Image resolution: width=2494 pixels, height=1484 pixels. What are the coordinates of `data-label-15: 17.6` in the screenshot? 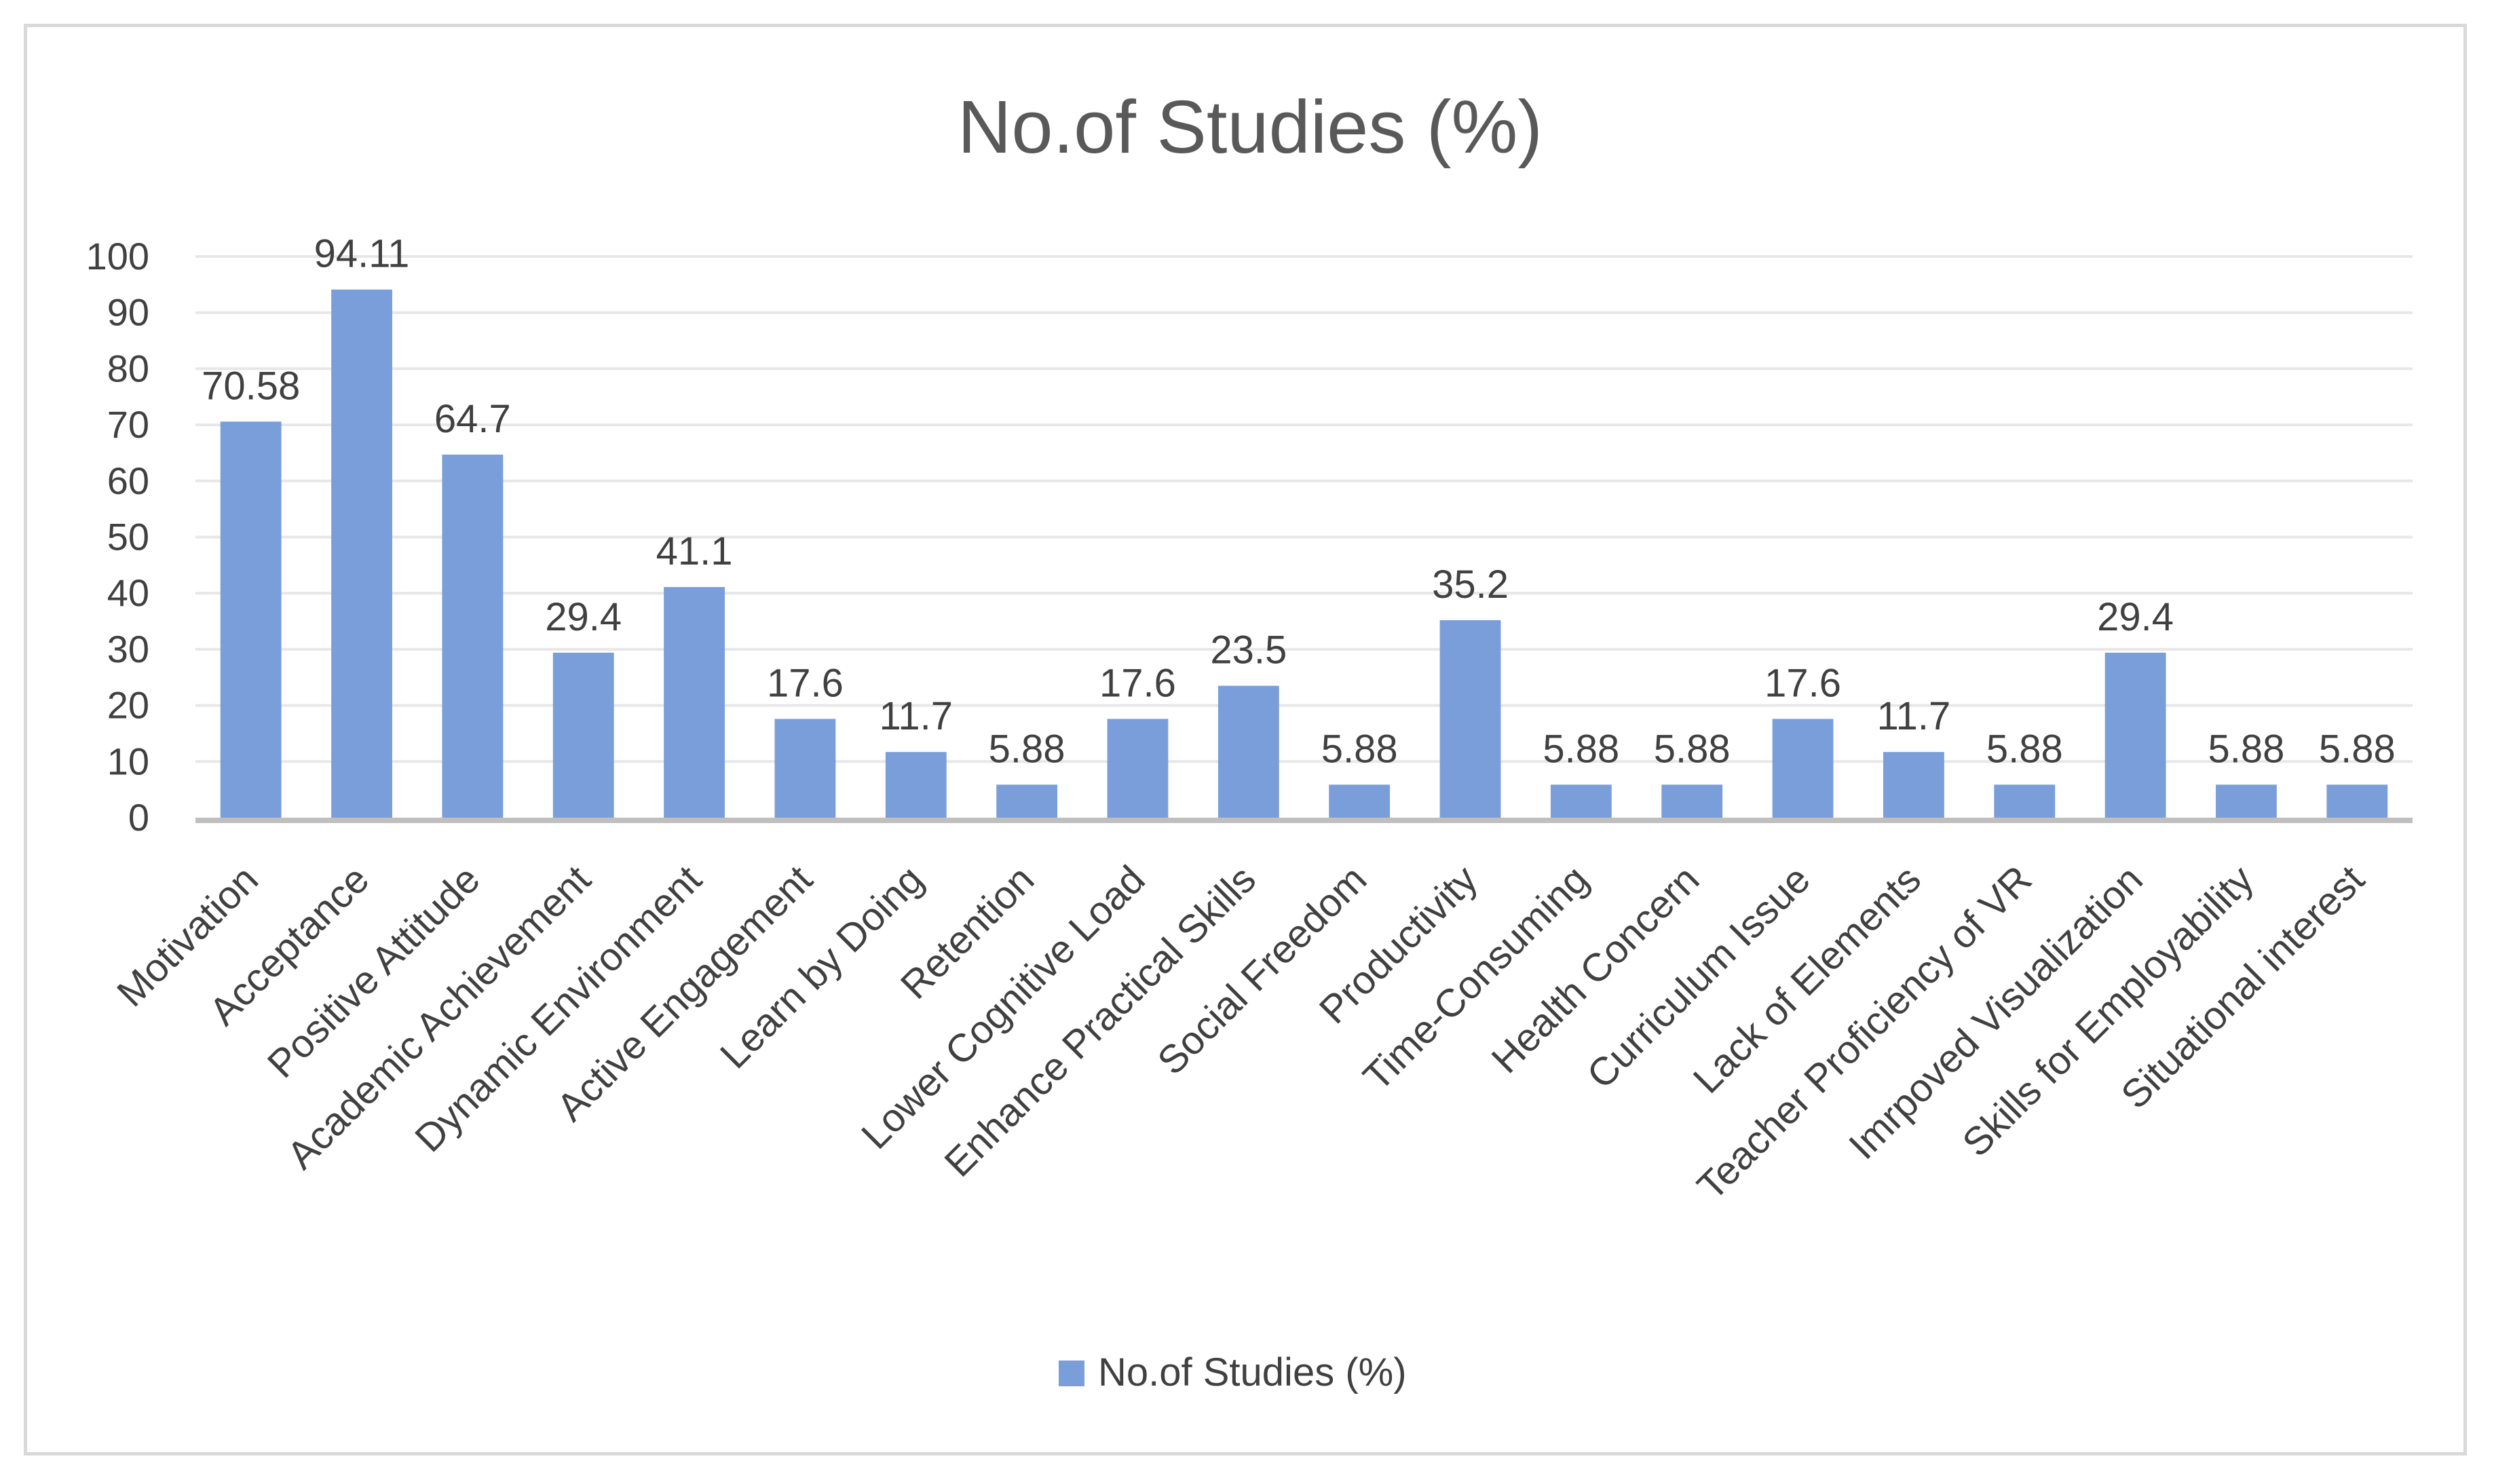 It's located at (1802, 683).